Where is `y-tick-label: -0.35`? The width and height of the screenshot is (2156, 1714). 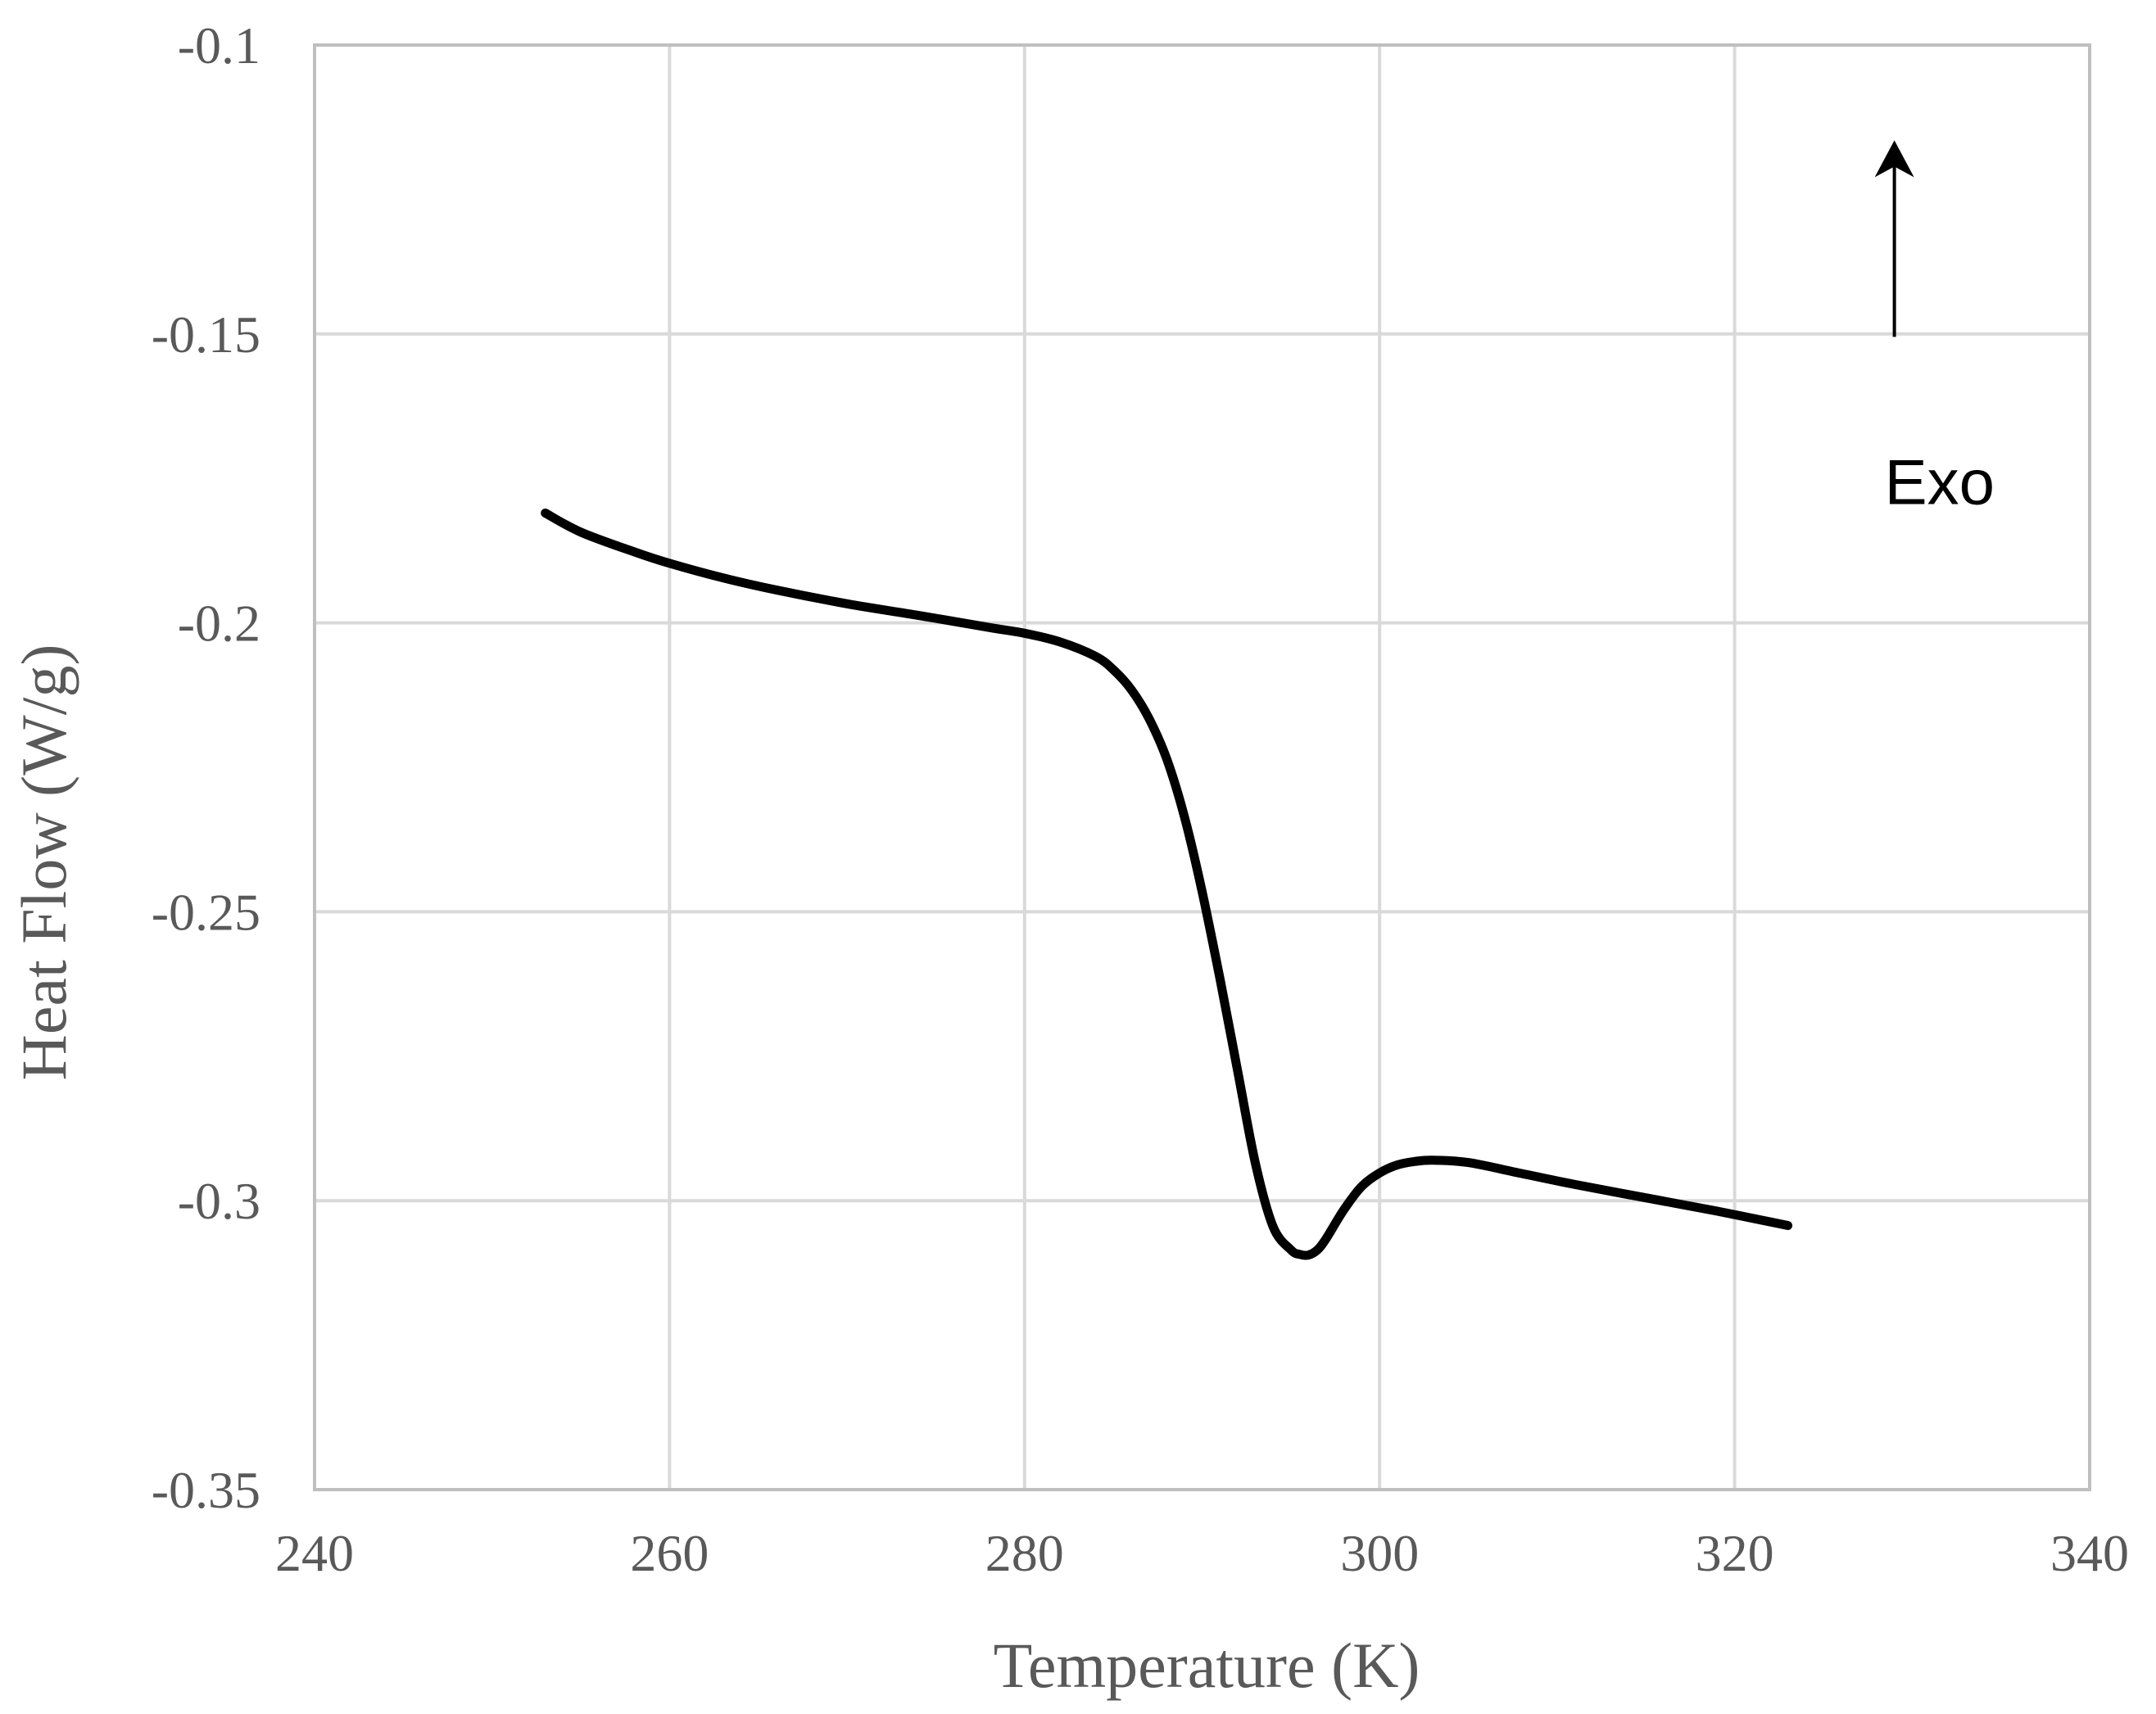
y-tick-label: -0.35 is located at coordinates (206, 1490).